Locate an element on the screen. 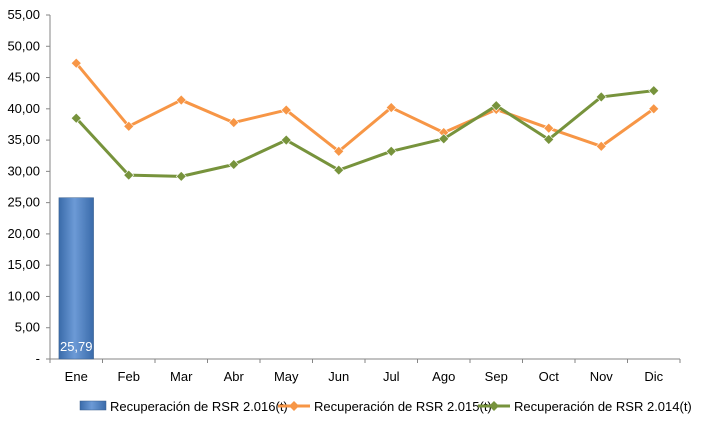 The image size is (714, 426). x-axis-ticks: Ene Feb Mar Abr May Jun Jul Ago Sep Oct Nov Dic is located at coordinates (365, 371).